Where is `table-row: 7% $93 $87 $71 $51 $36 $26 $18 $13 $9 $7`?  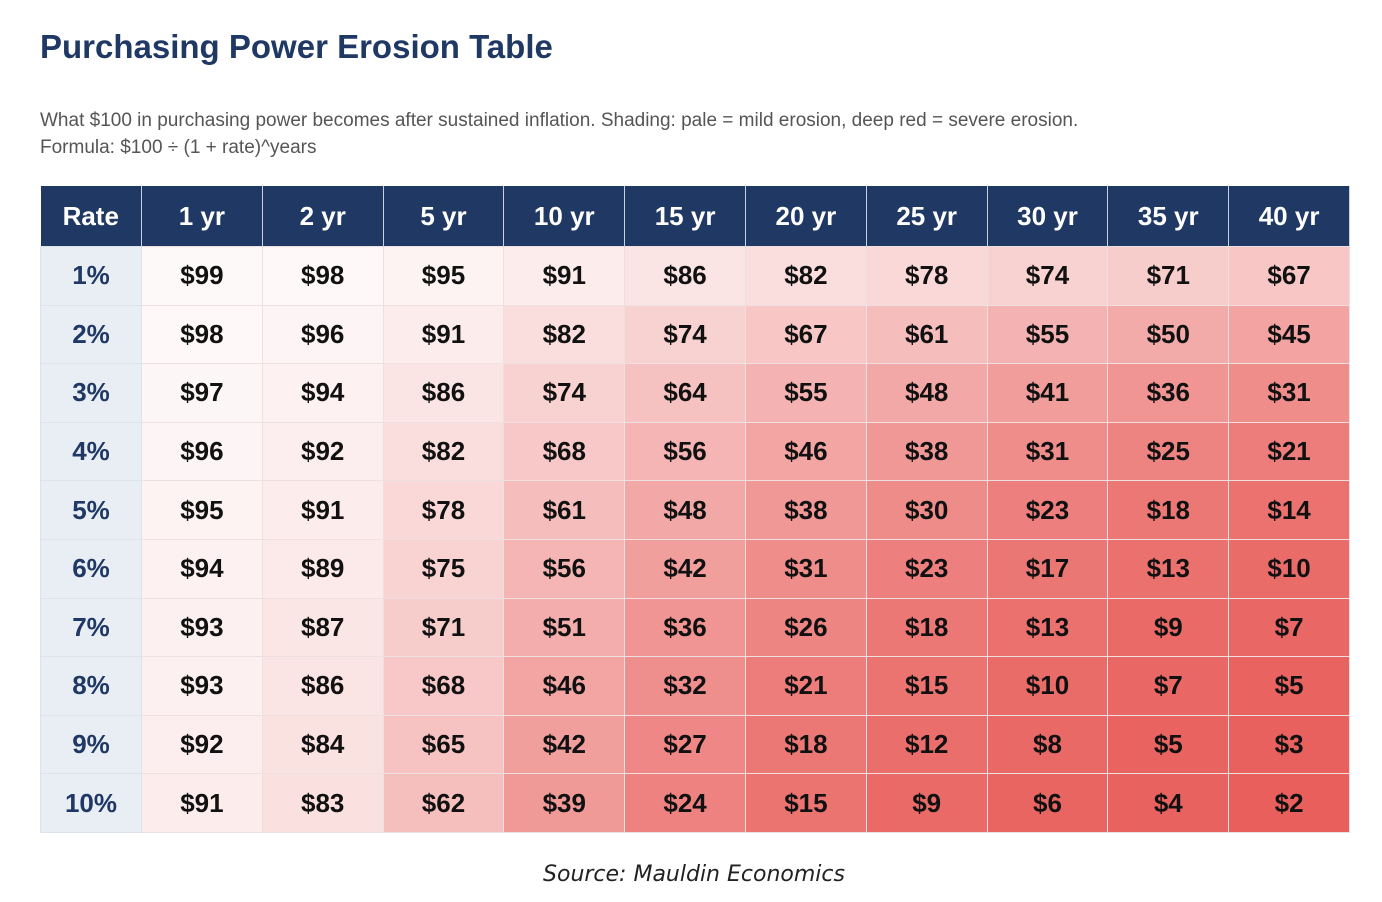 table-row: 7% $93 $87 $71 $51 $36 $26 $18 $13 $9 $7 is located at coordinates (695, 627).